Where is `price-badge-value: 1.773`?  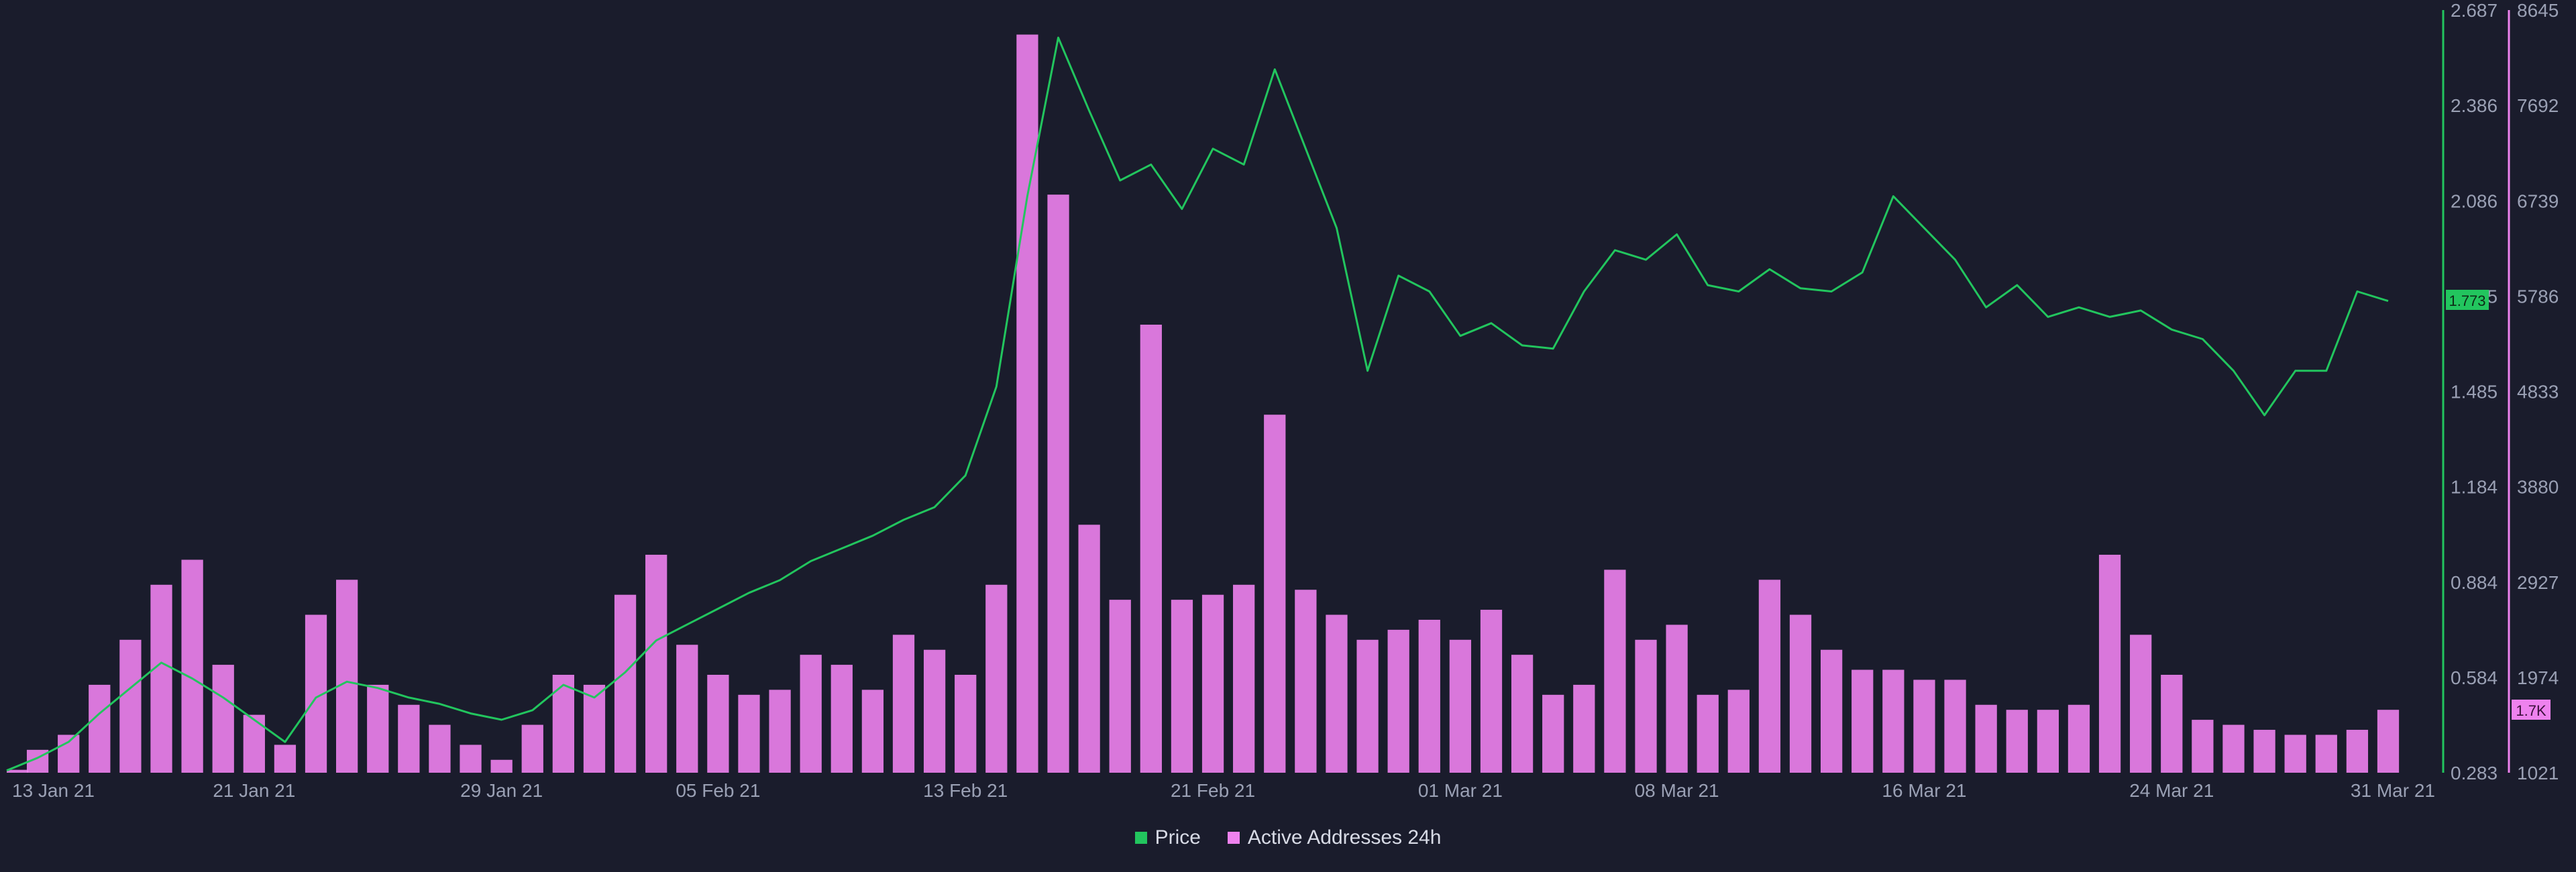 price-badge-value: 1.773 is located at coordinates (2467, 301).